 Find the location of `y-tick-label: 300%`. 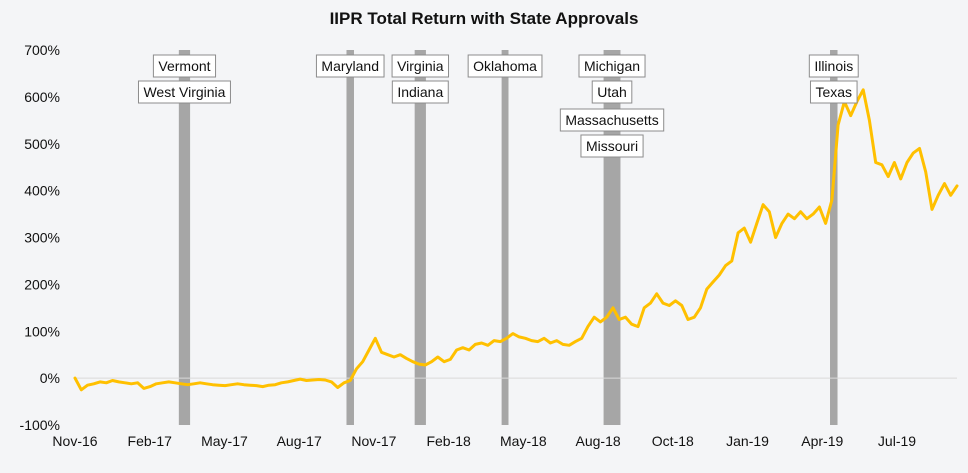

y-tick-label: 300% is located at coordinates (42, 238).